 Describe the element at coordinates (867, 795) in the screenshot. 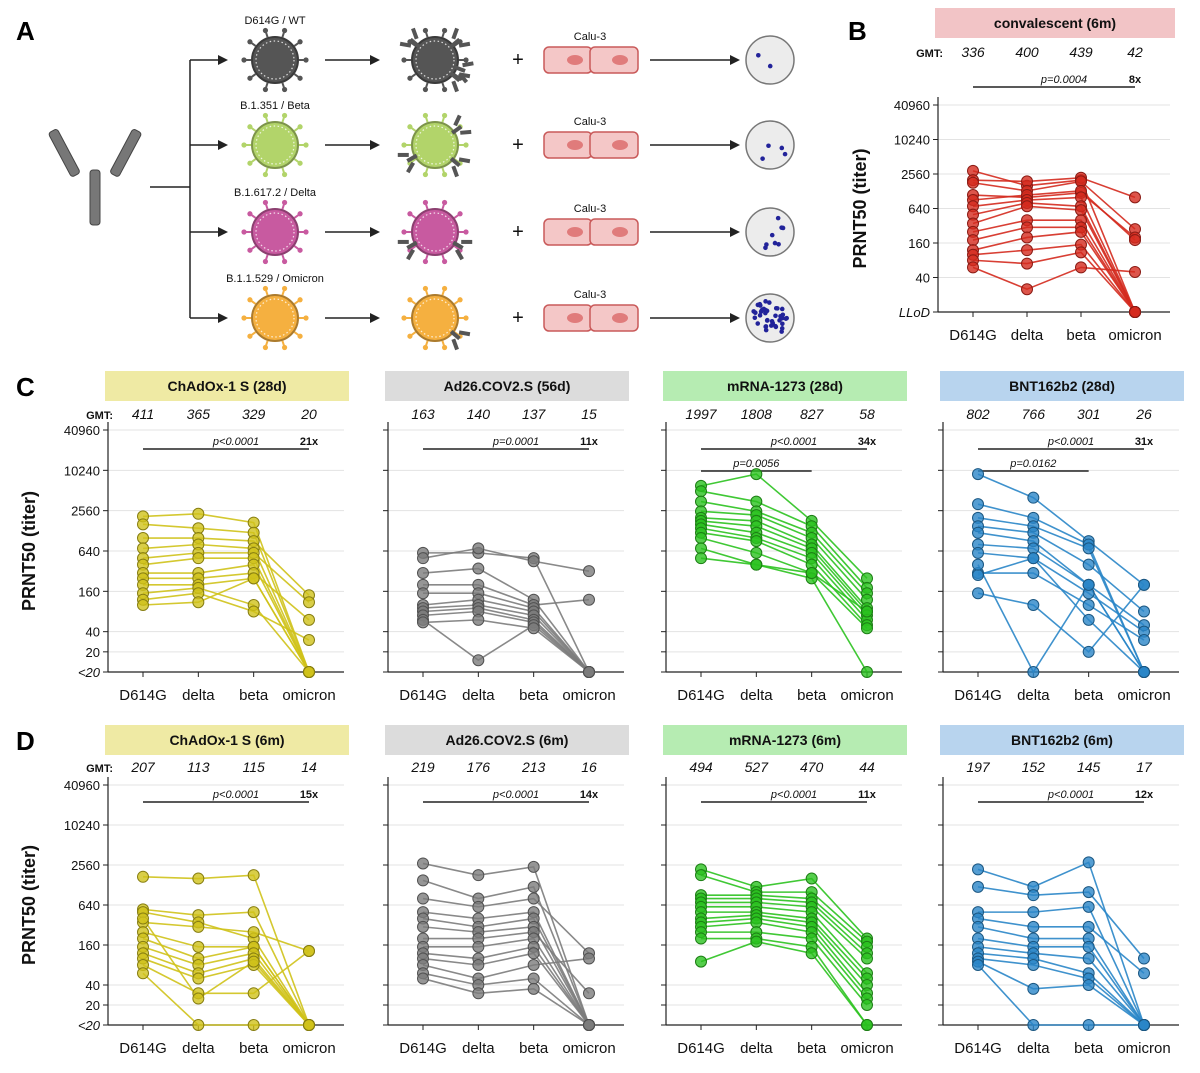

I see `fold-change: 11x` at that location.